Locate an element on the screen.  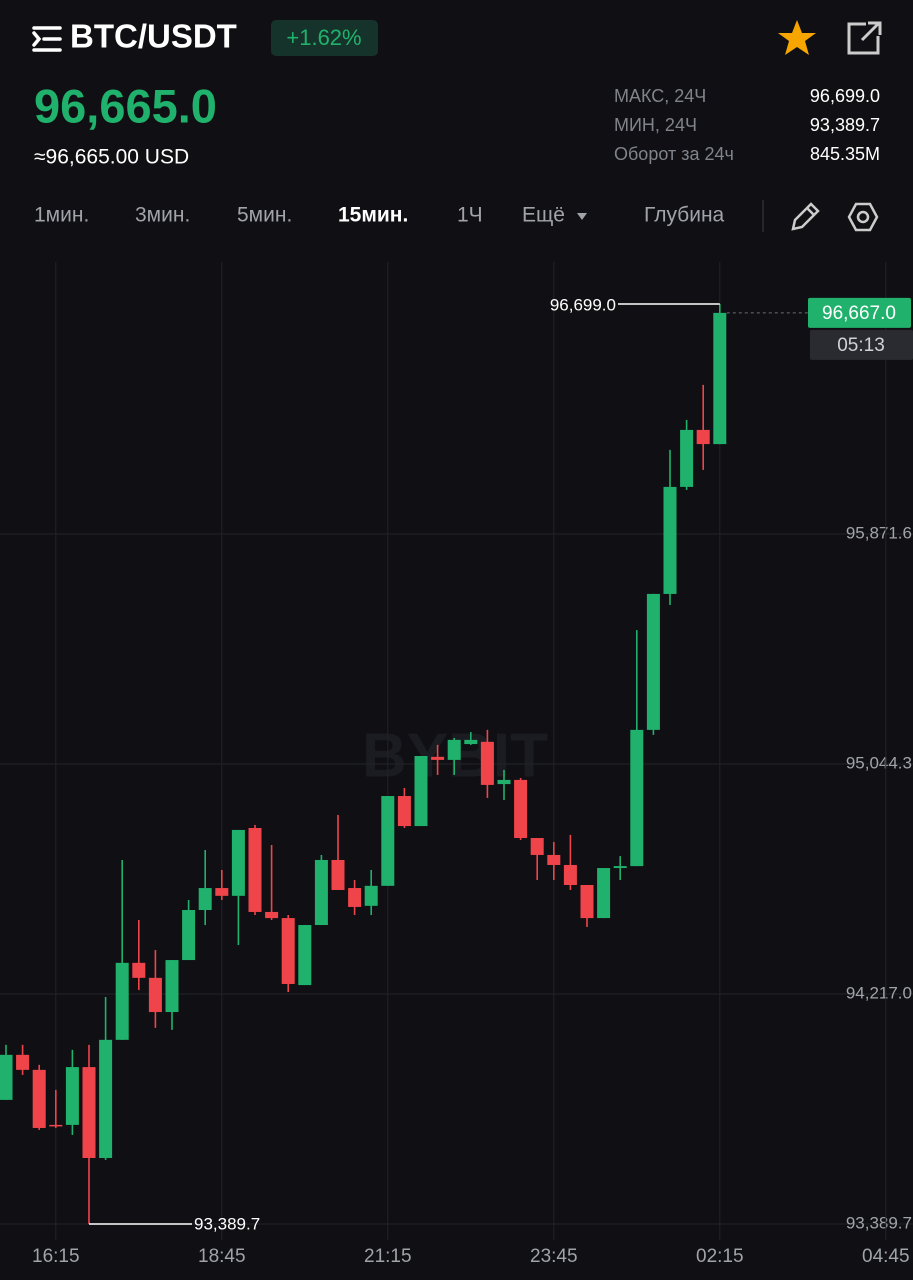
toolbar: 1мин. 3мин. 5мин. 15мин. 1Ч Ещё Глубина is located at coordinates (379, 215).